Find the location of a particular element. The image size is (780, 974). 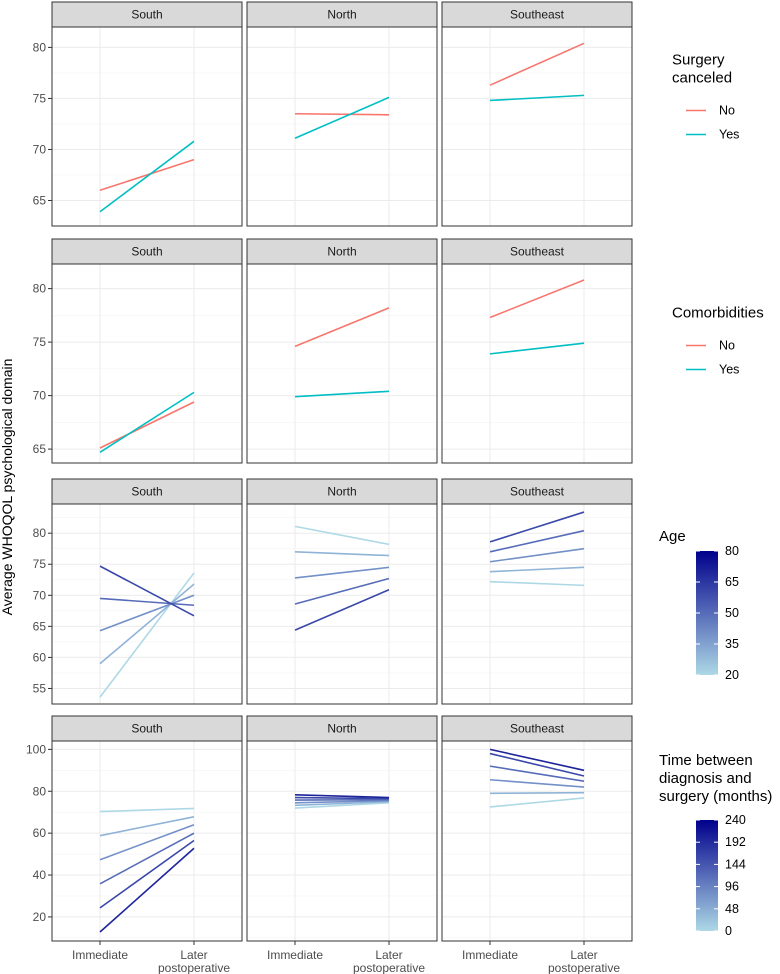

colorbar-label: 80 is located at coordinates (732, 551).